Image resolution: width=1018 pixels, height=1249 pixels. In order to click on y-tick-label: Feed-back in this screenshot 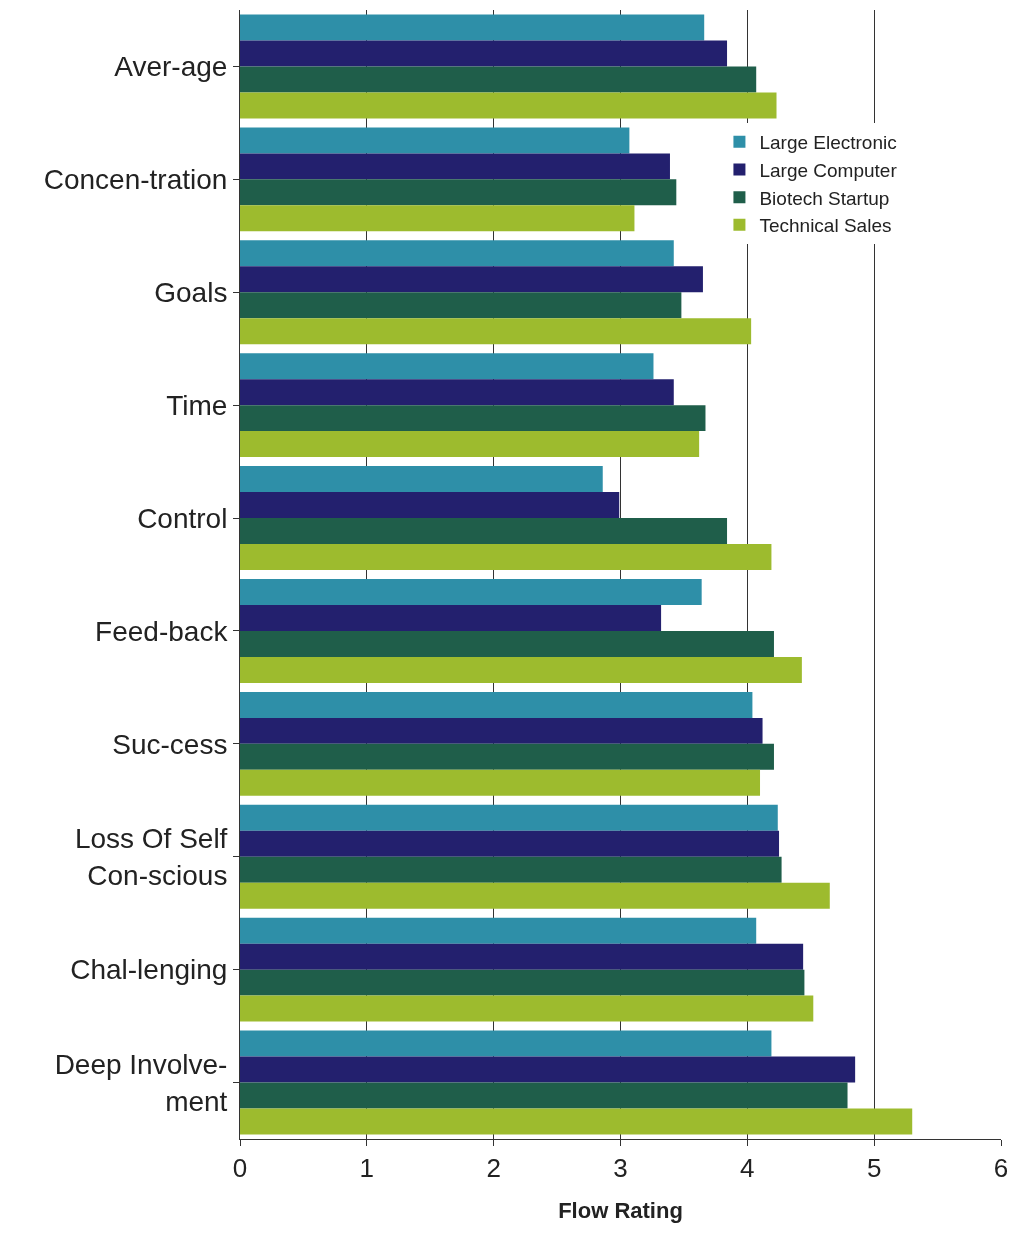, I will do `click(162, 631)`.